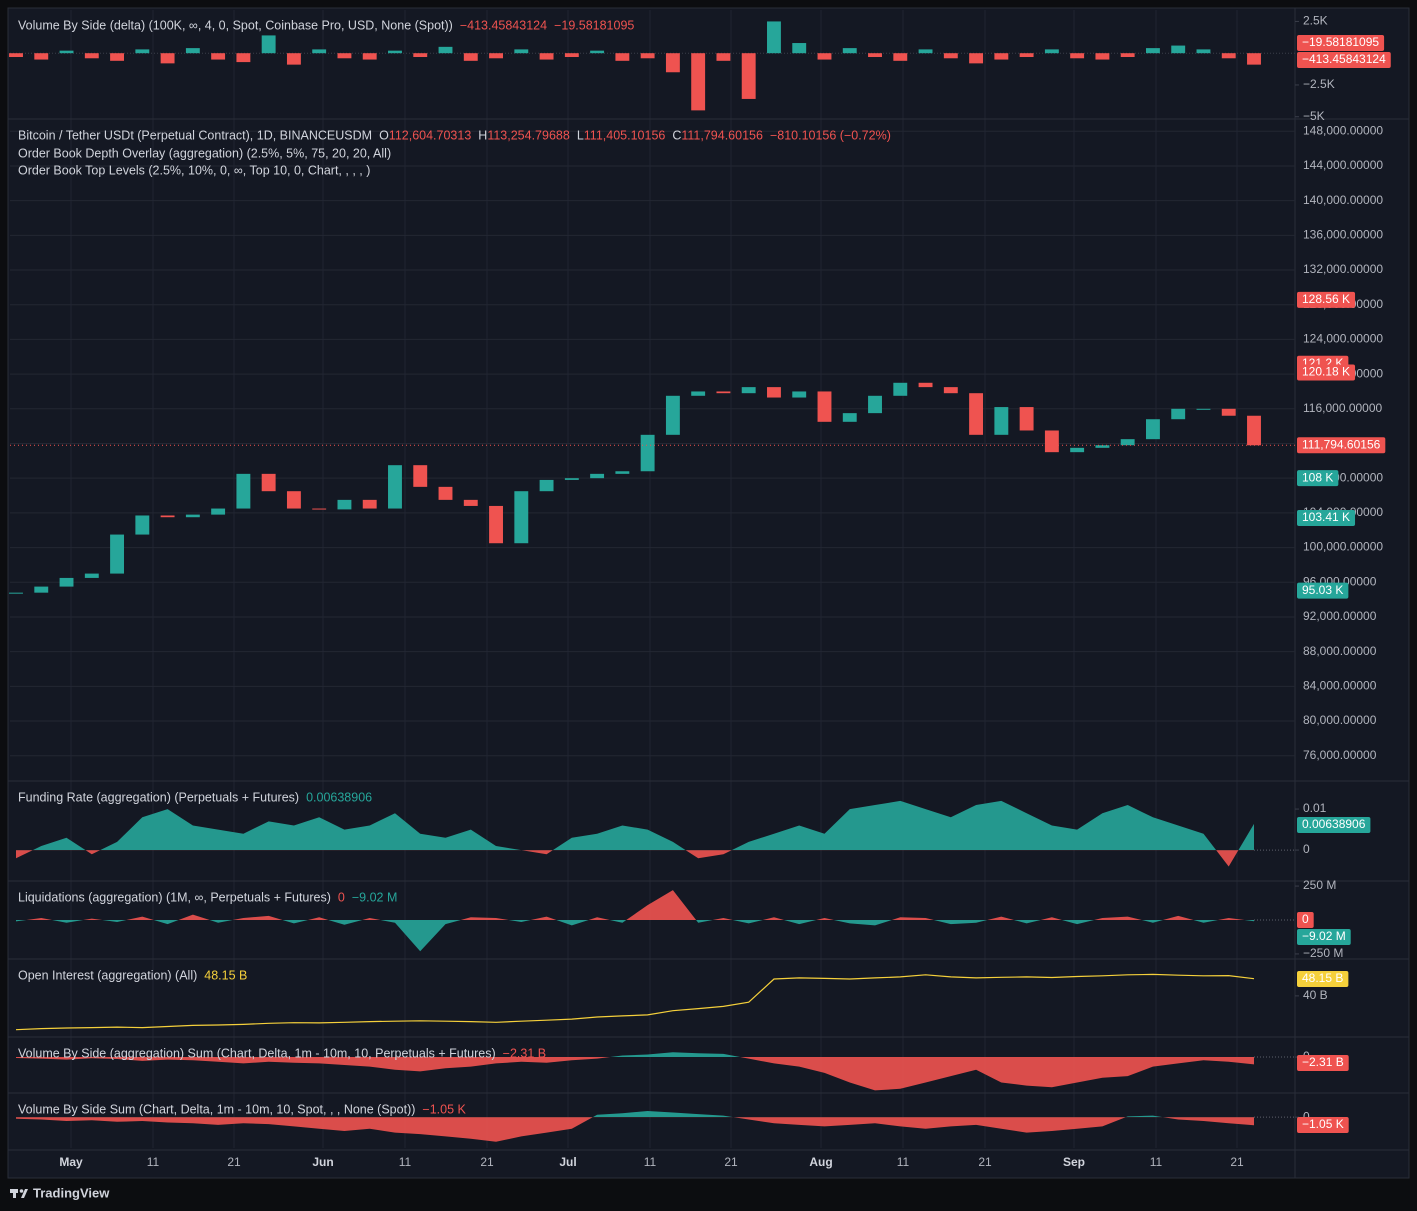  I want to click on legend-text: 113,254.79688, so click(528, 135).